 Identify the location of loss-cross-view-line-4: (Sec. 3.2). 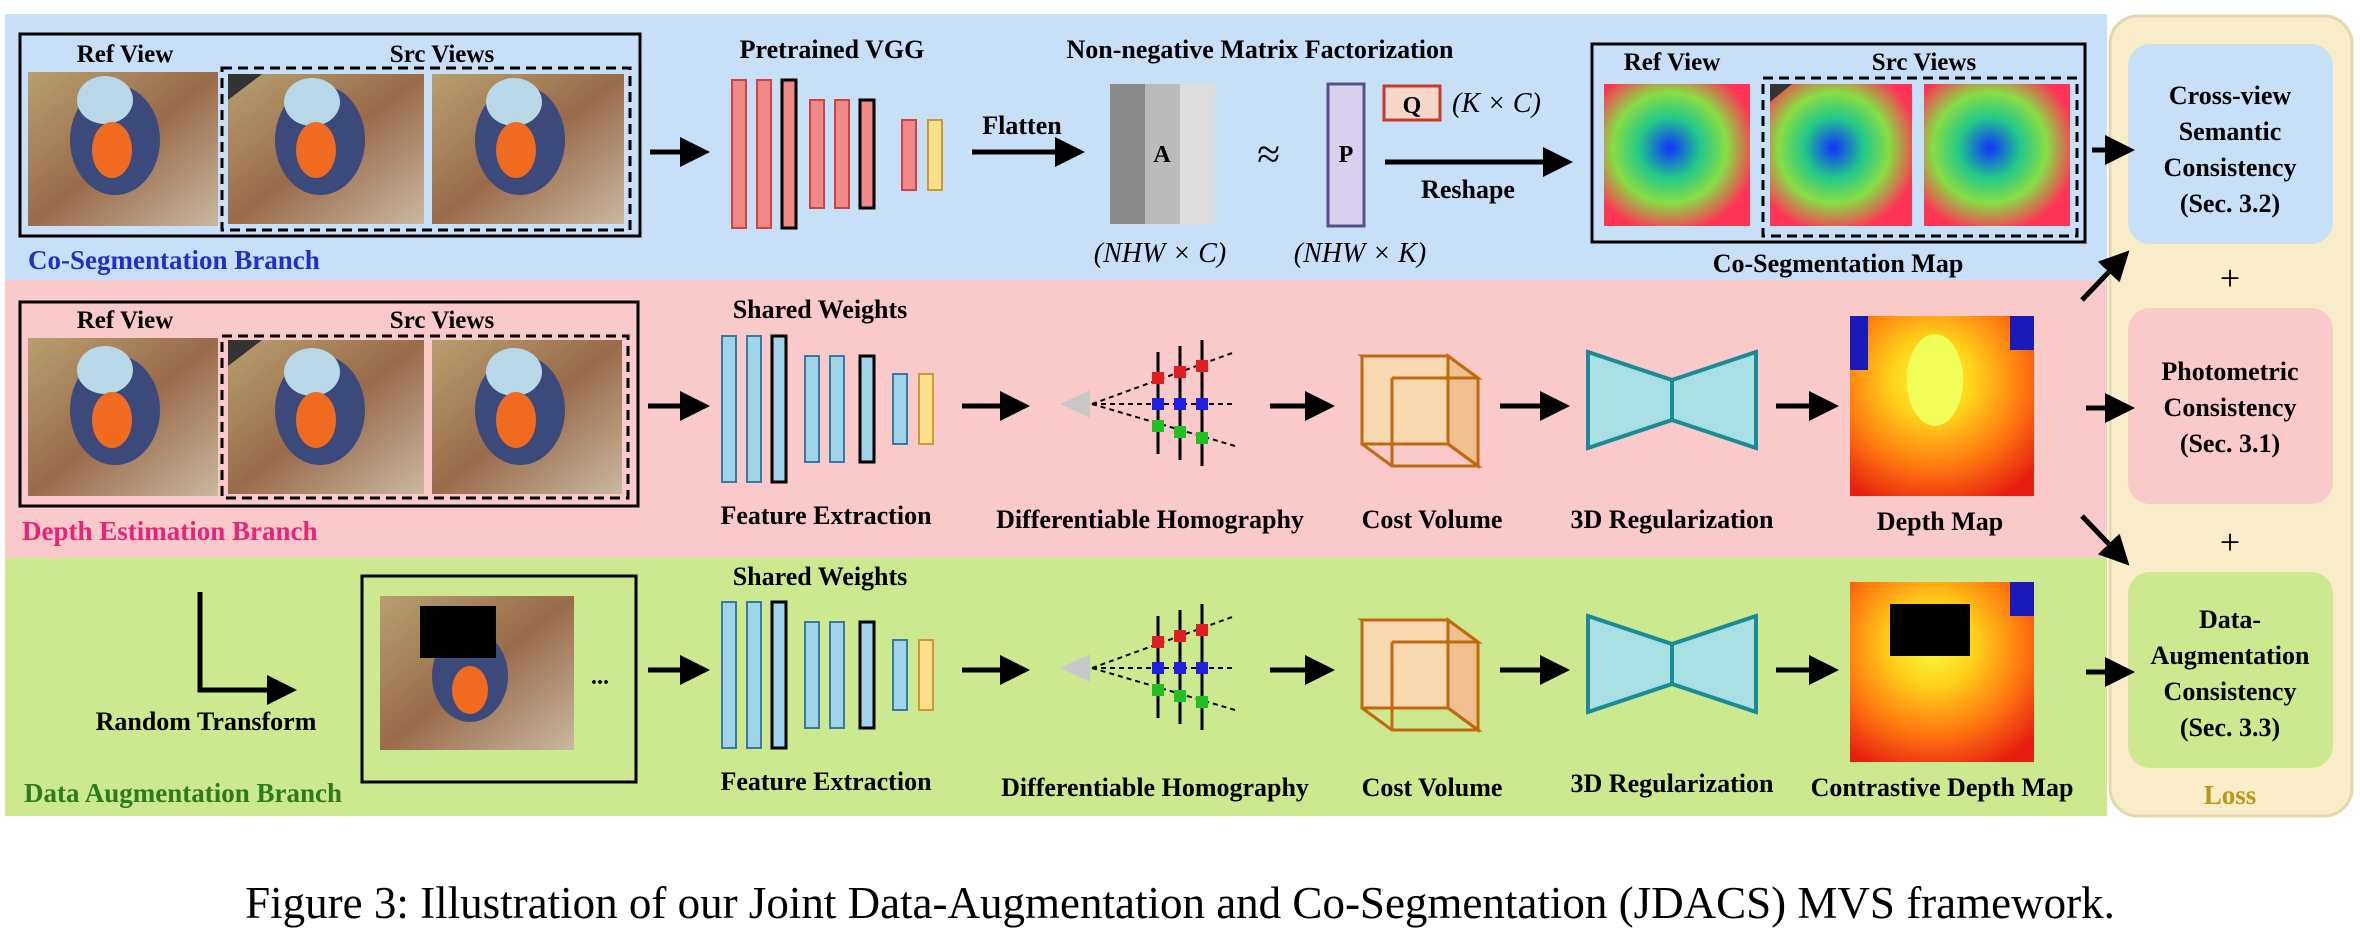
(2230, 203).